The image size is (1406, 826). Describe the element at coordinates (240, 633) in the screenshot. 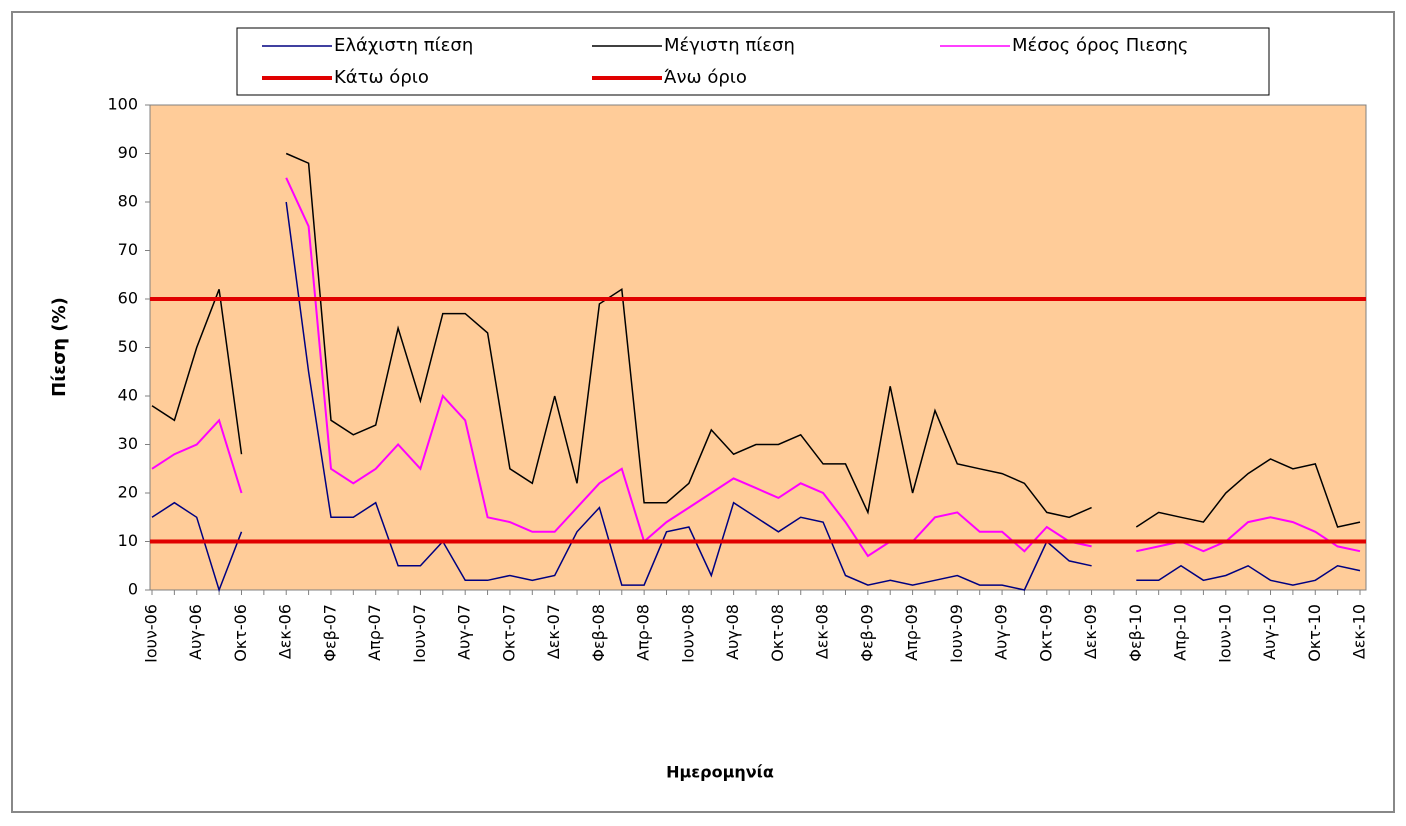

I see `x-tick-label: Οκτ-06` at that location.